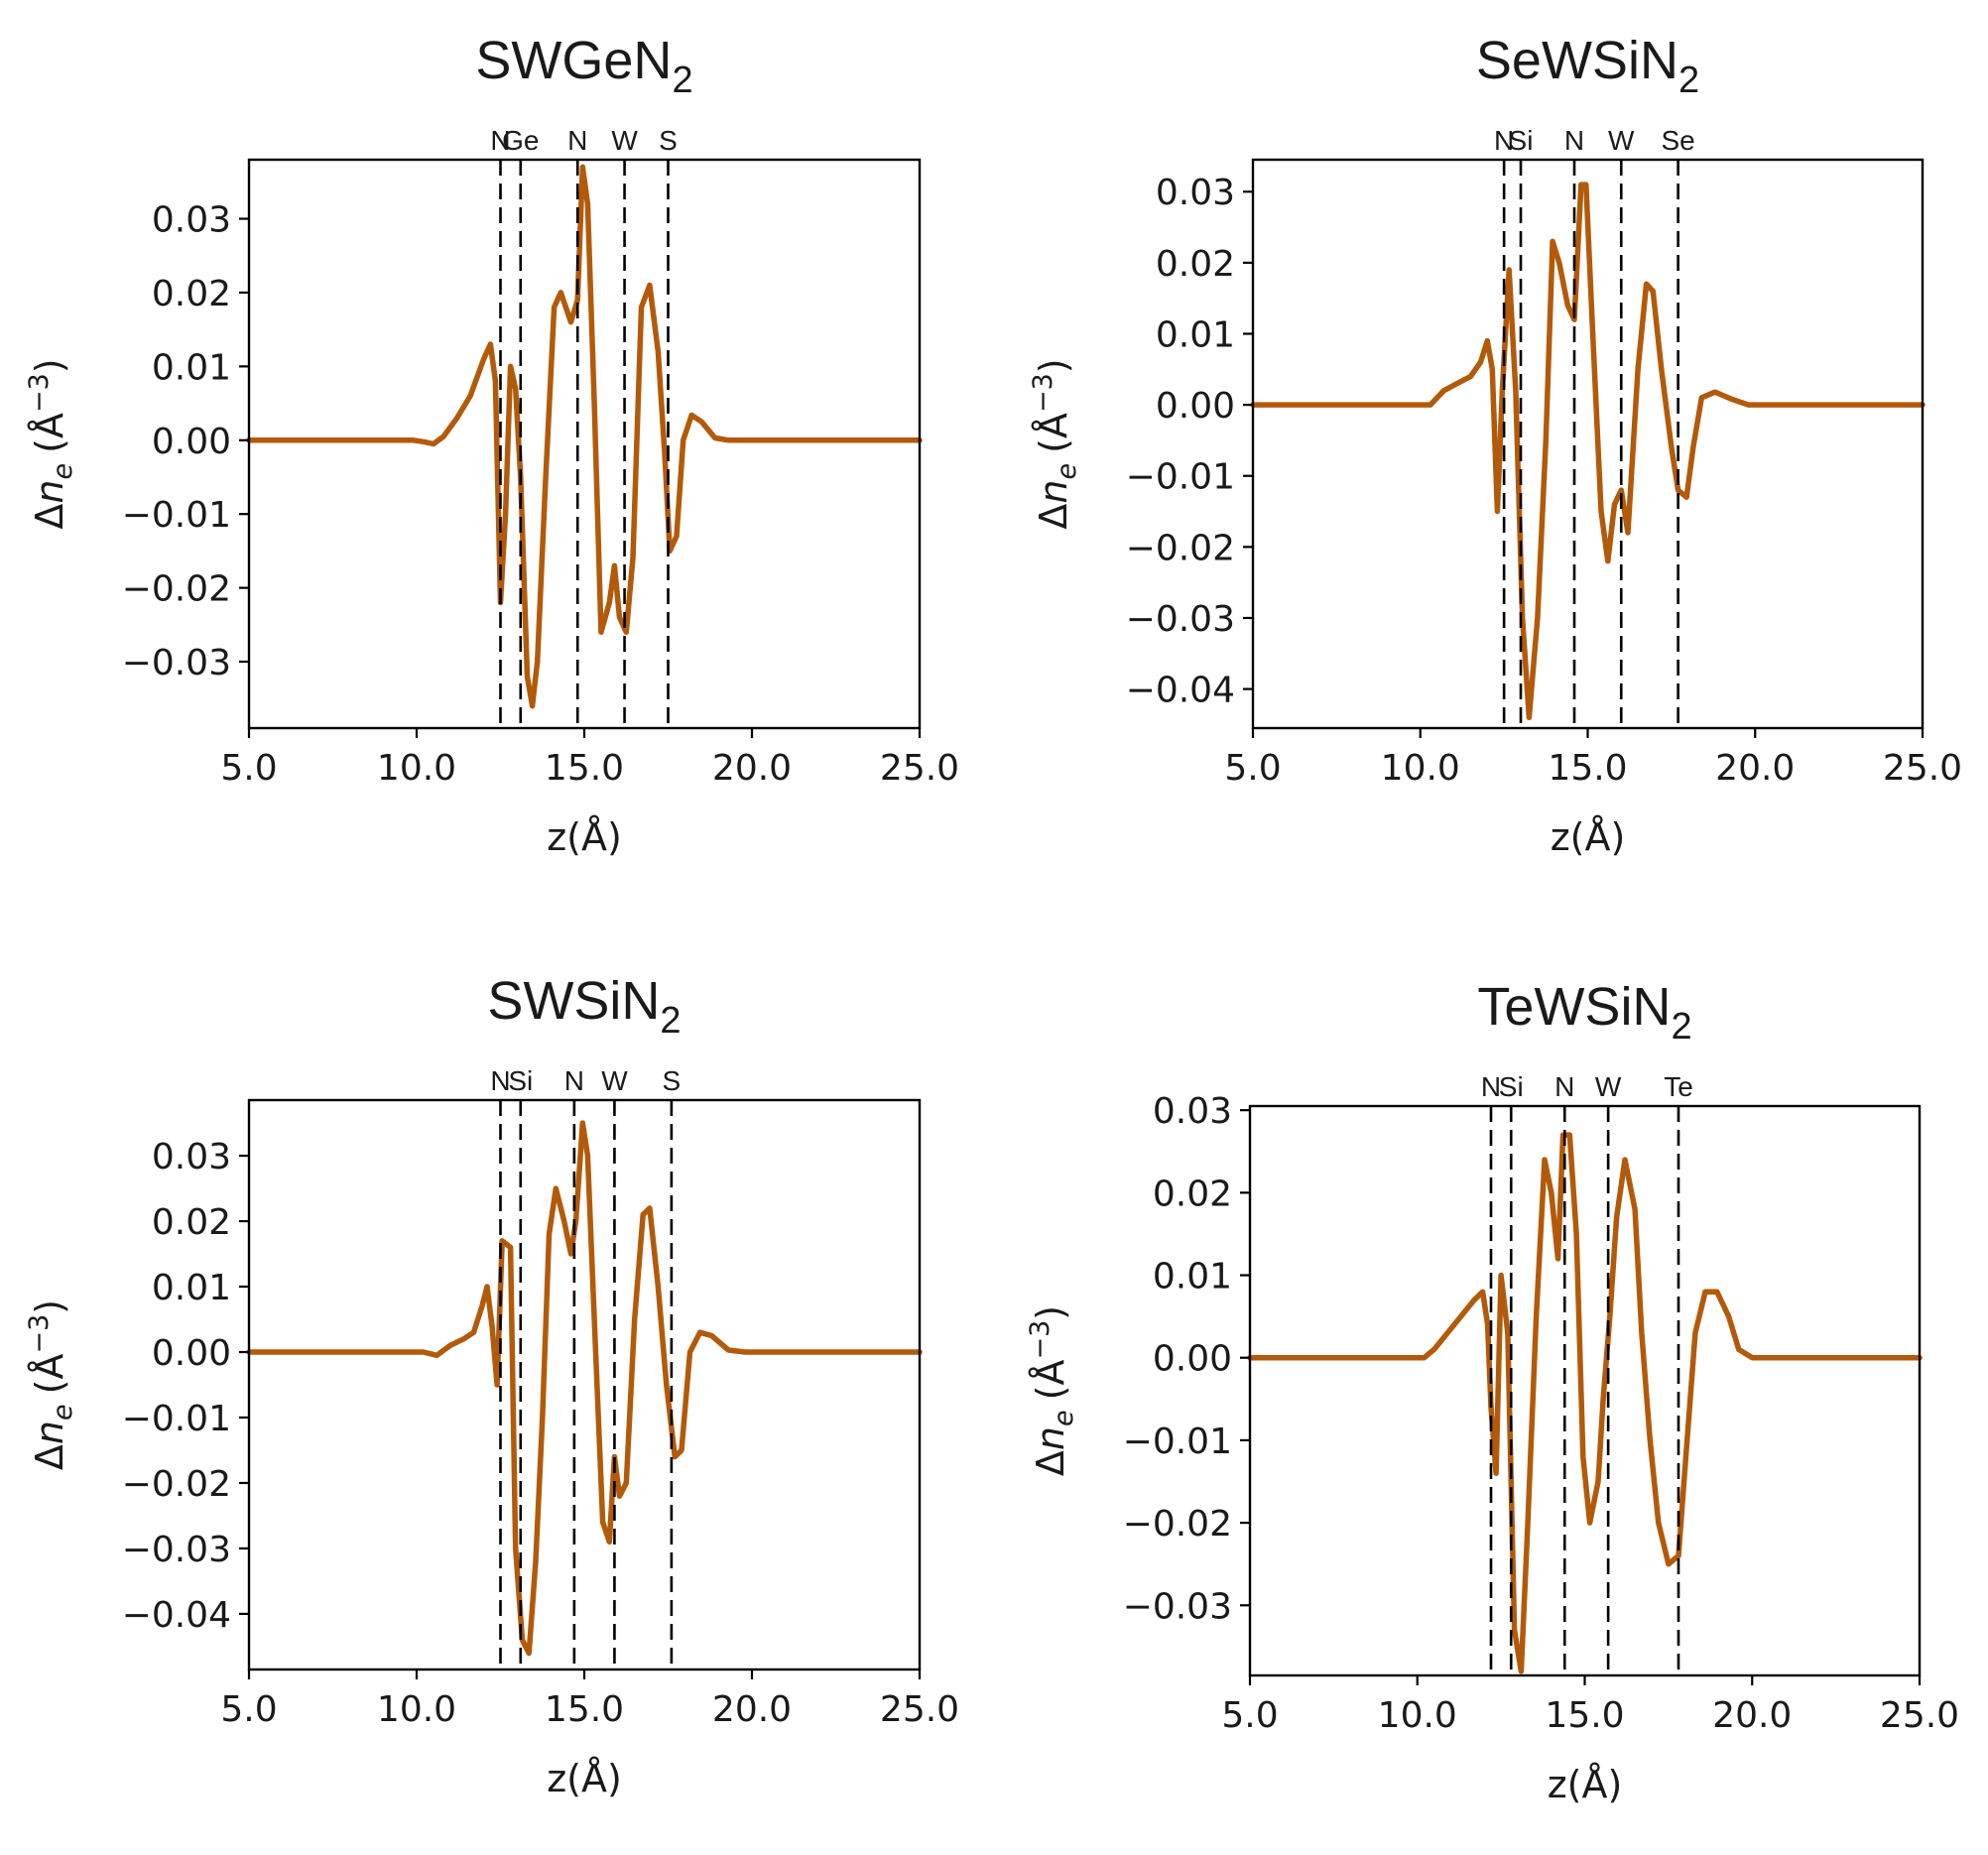 The width and height of the screenshot is (1988, 1855). What do you see at coordinates (585, 837) in the screenshot?
I see `chart-0-xlabel: z(Å)` at bounding box center [585, 837].